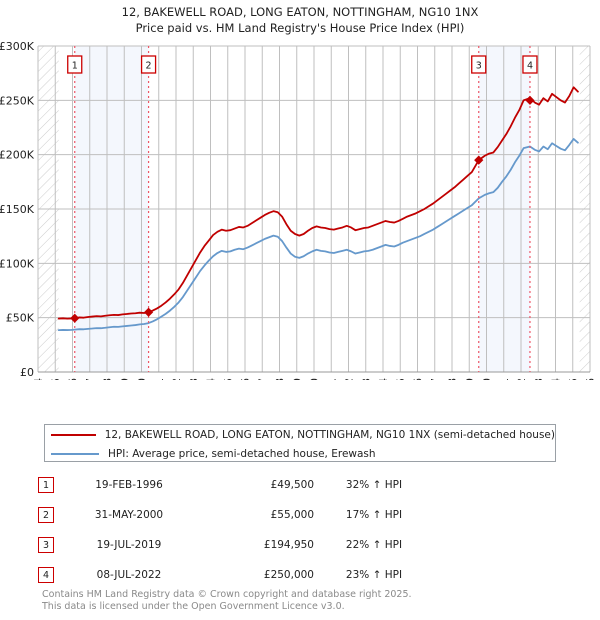 This screenshot has width=600, height=620. Describe the element at coordinates (262, 379) in the screenshot. I see `svg-text: 2007` at that location.